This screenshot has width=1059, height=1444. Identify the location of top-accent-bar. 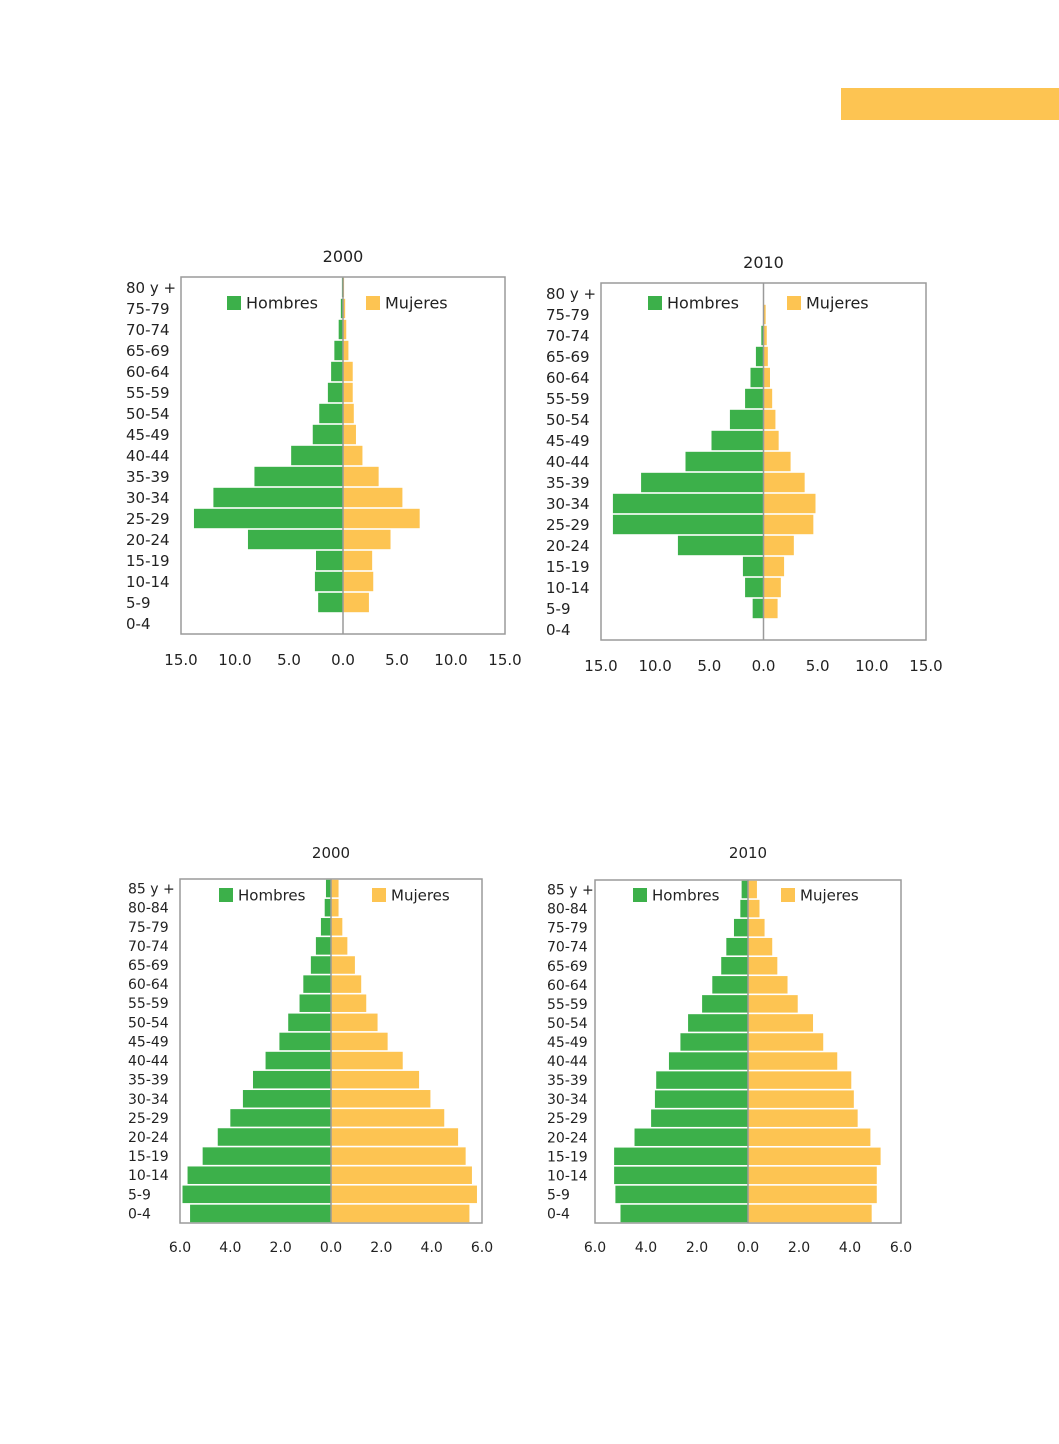
(950, 104).